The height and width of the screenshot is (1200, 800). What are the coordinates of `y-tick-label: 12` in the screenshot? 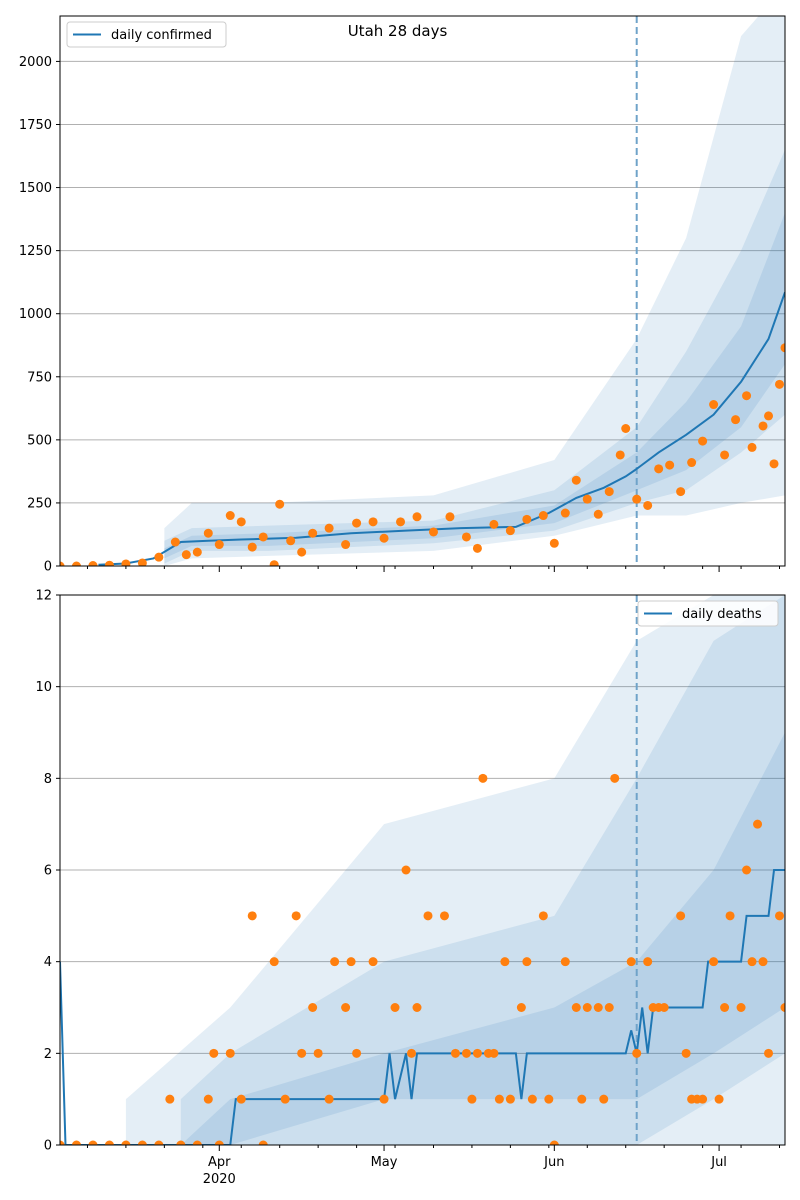 It's located at (43, 596).